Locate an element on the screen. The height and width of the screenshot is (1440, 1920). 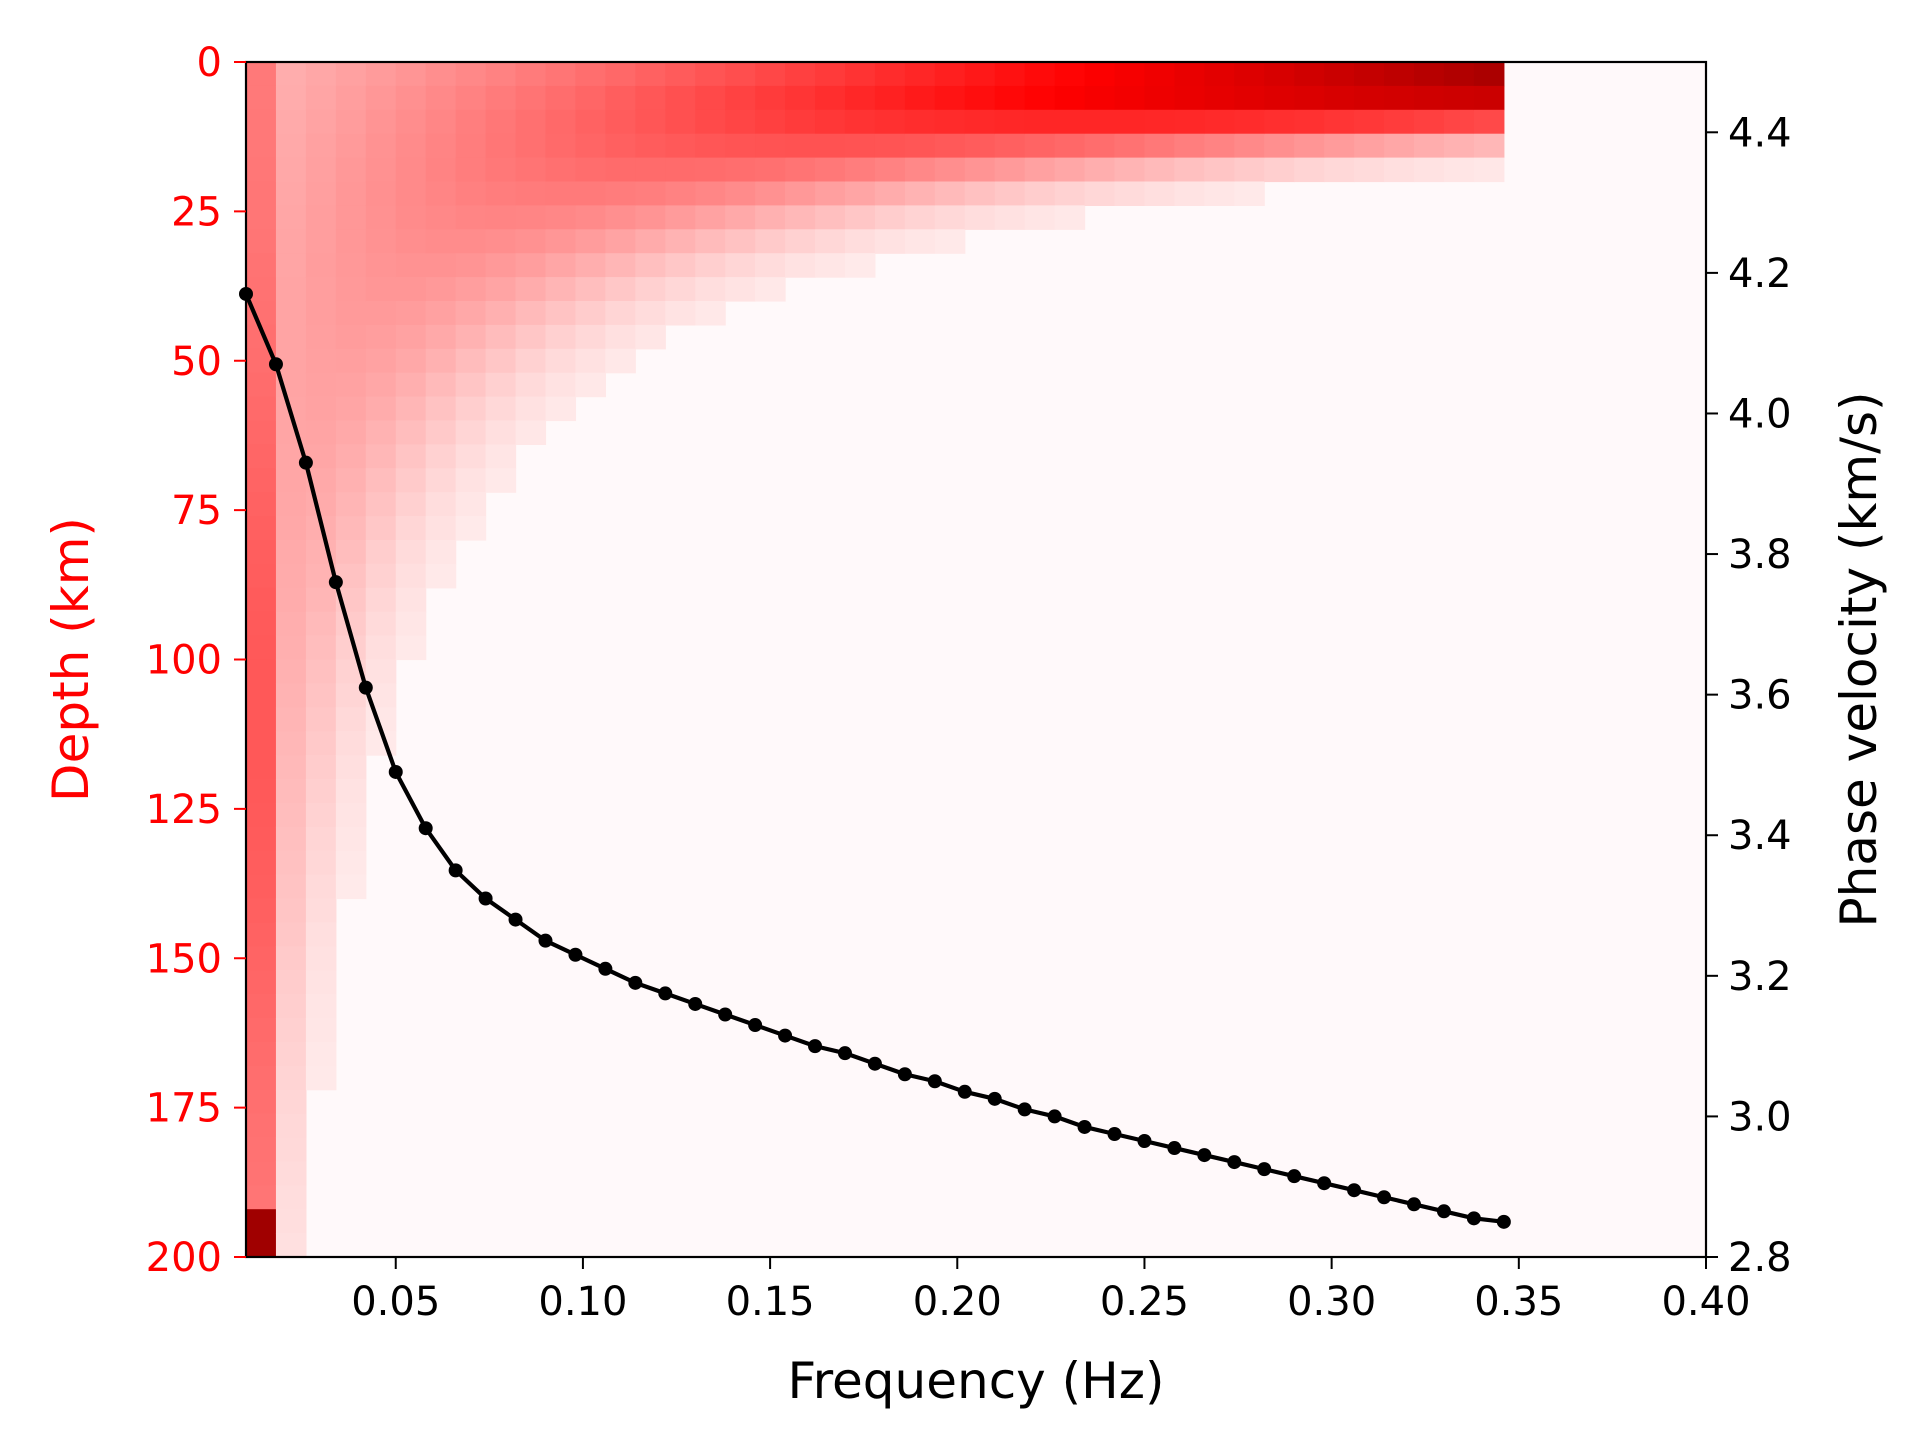
right-y-tick-label: 4.2 is located at coordinates (1760, 274).